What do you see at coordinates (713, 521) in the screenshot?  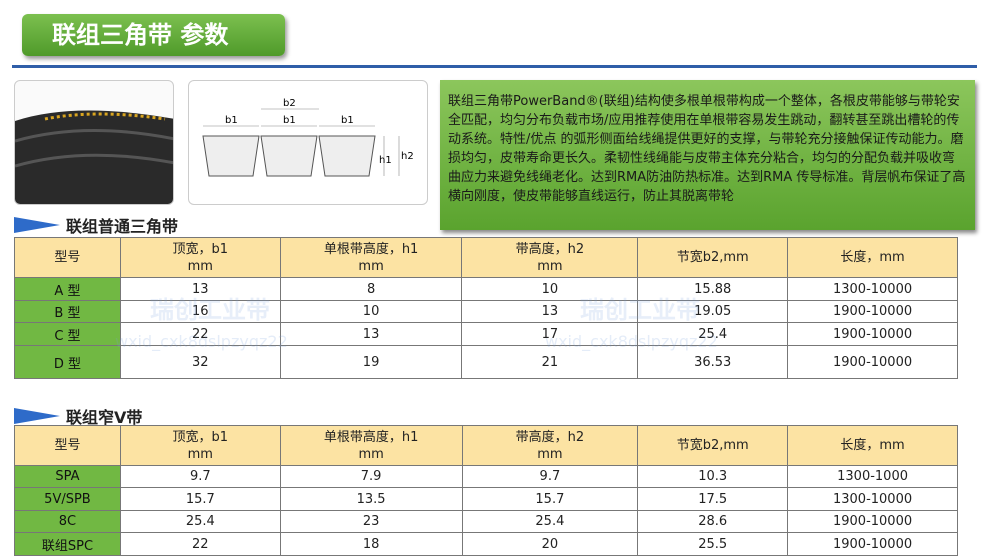 I see `value-cell: 28.6` at bounding box center [713, 521].